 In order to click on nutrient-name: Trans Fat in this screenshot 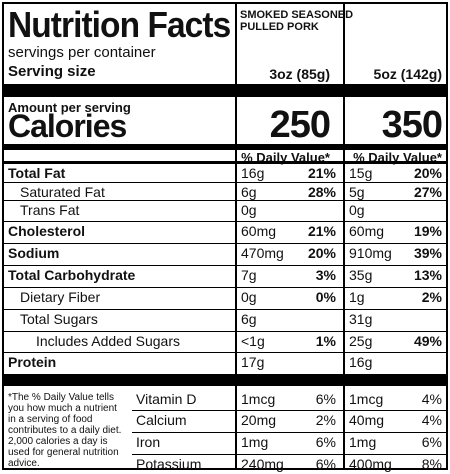, I will do `click(50, 210)`.